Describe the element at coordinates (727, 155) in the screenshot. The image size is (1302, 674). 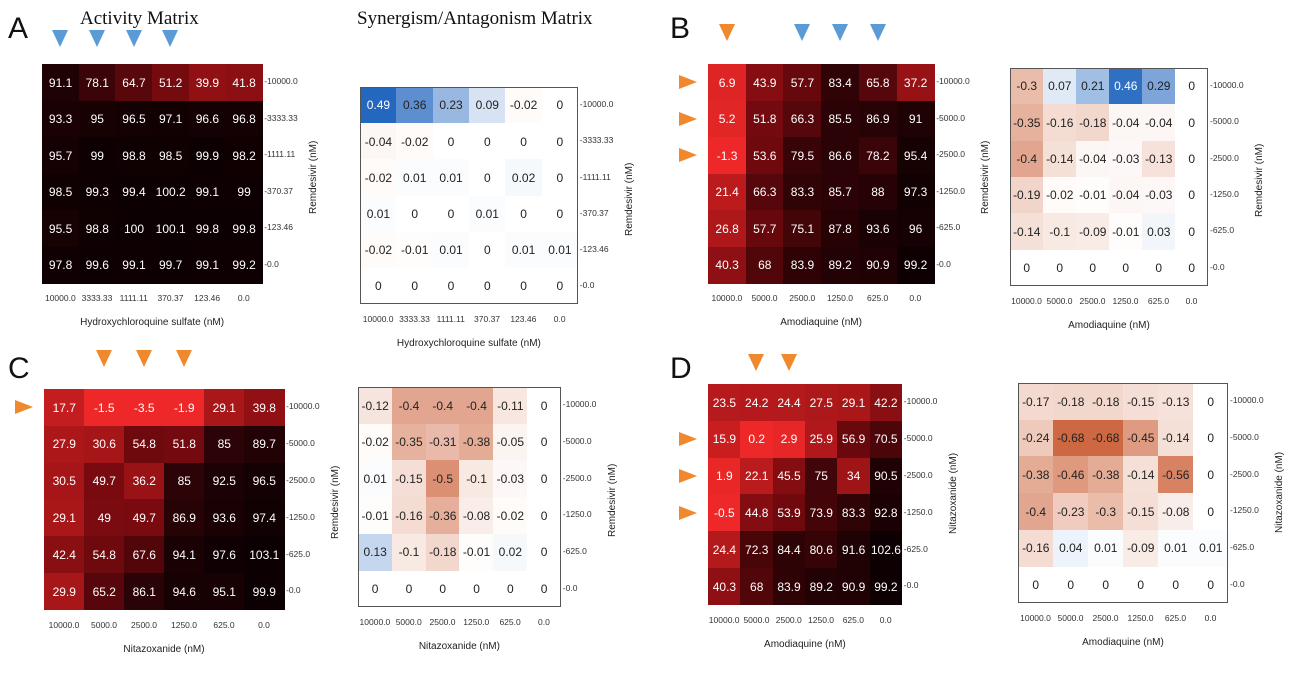
I see `activity-cell: -1.3` at that location.